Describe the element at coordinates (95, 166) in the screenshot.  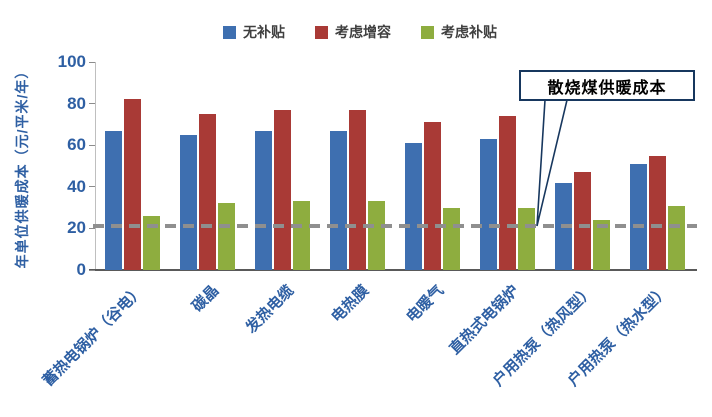
I see `y-axis-line` at that location.